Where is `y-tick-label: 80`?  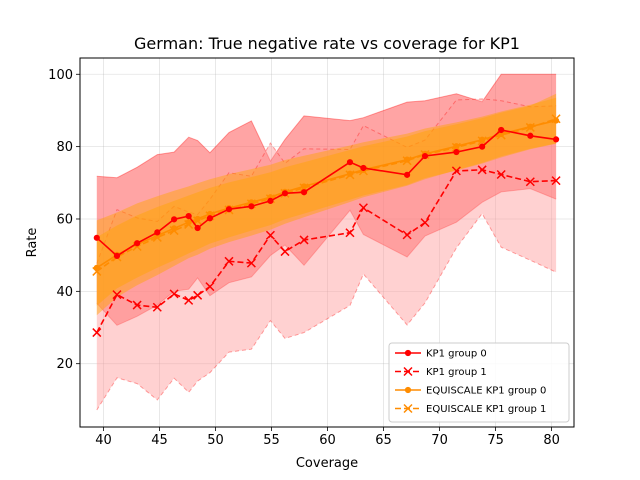
y-tick-label: 80 is located at coordinates (64, 147).